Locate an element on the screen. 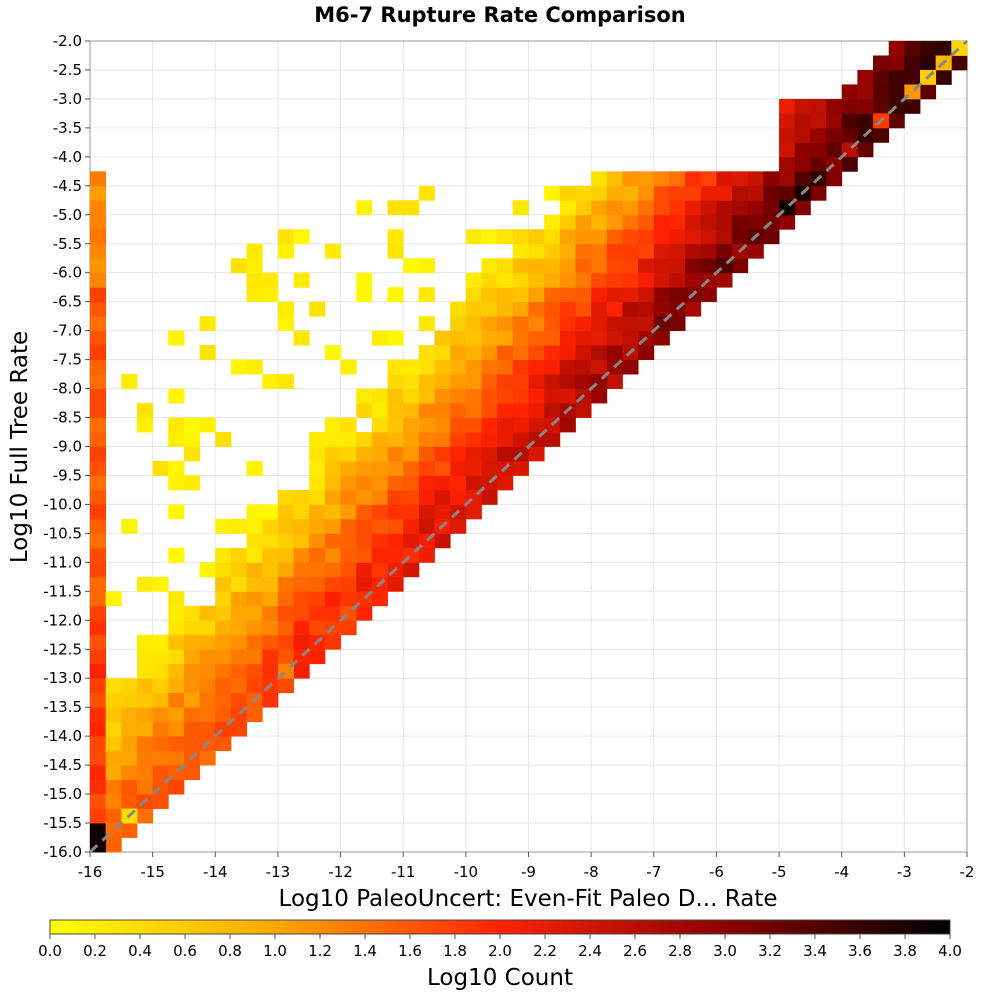  y-tick-label: -8.5 is located at coordinates (67, 418).